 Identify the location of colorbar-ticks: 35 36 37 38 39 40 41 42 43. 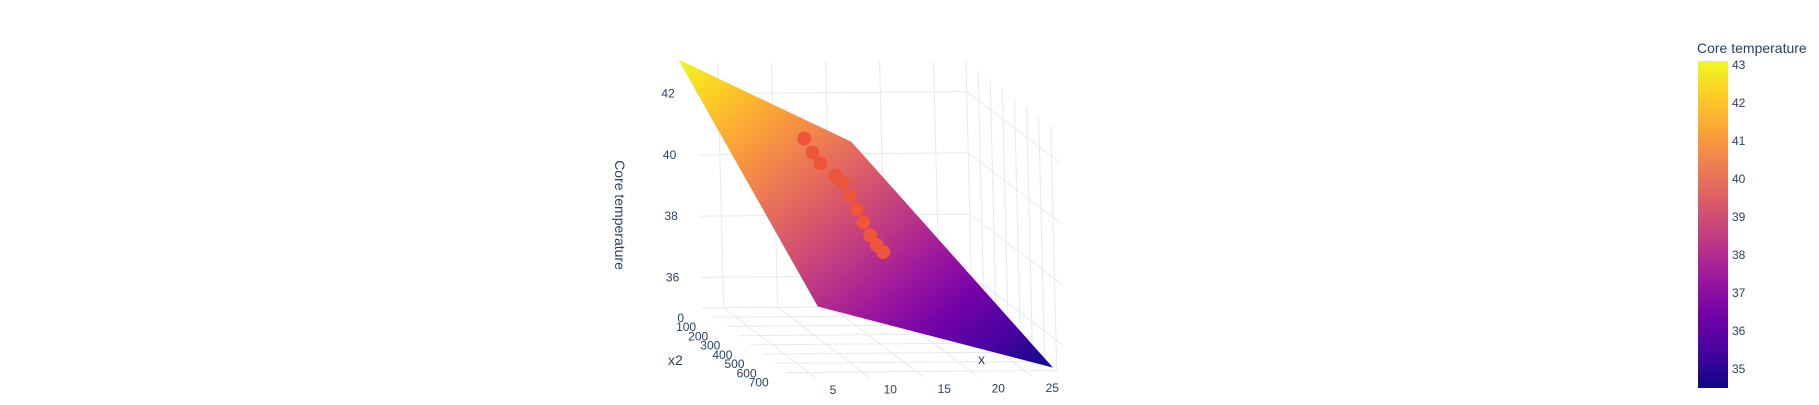
(1739, 217).